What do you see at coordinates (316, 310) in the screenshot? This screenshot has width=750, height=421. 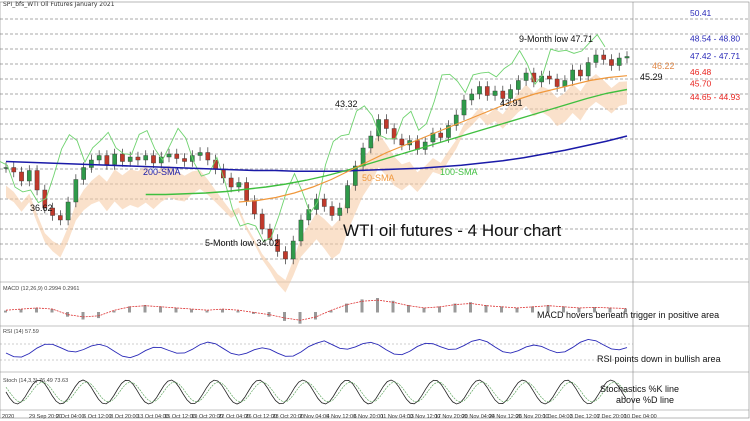 I see `macd-signal-line` at bounding box center [316, 310].